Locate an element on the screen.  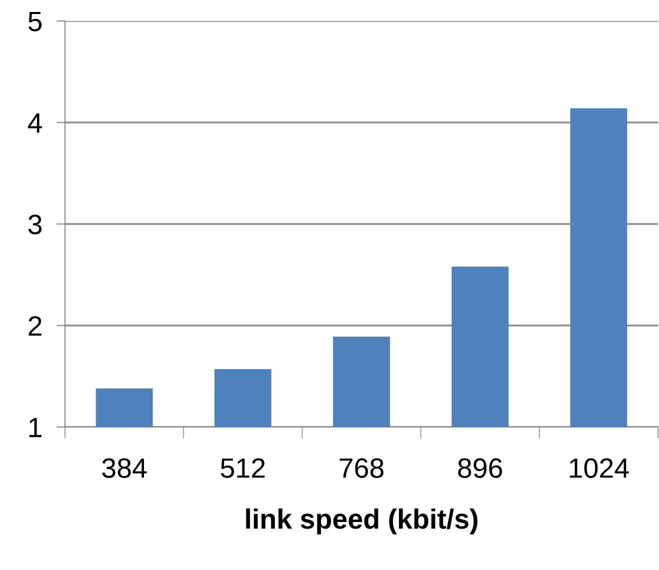
y-tick-label: 1 is located at coordinates (35, 428).